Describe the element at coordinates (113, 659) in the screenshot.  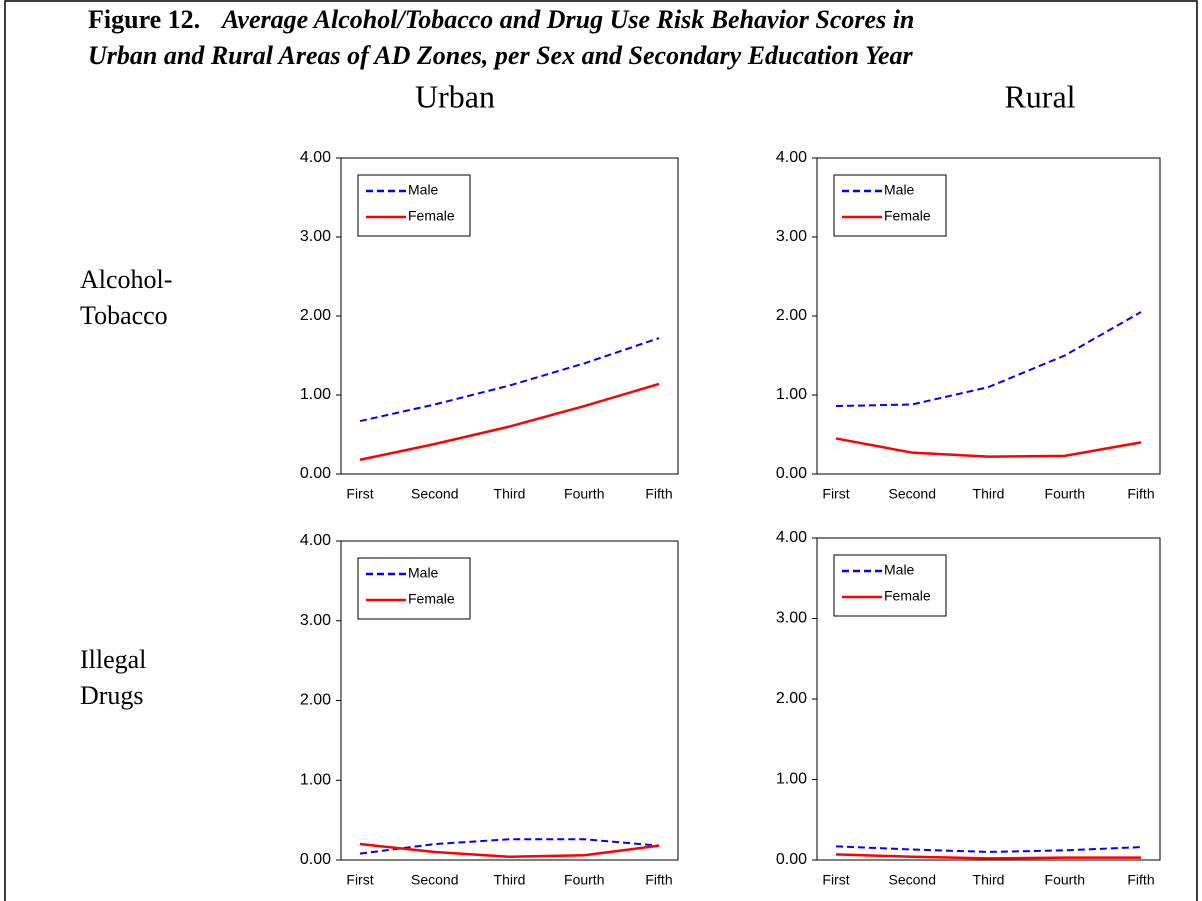
I see `row-label: Illegal` at that location.